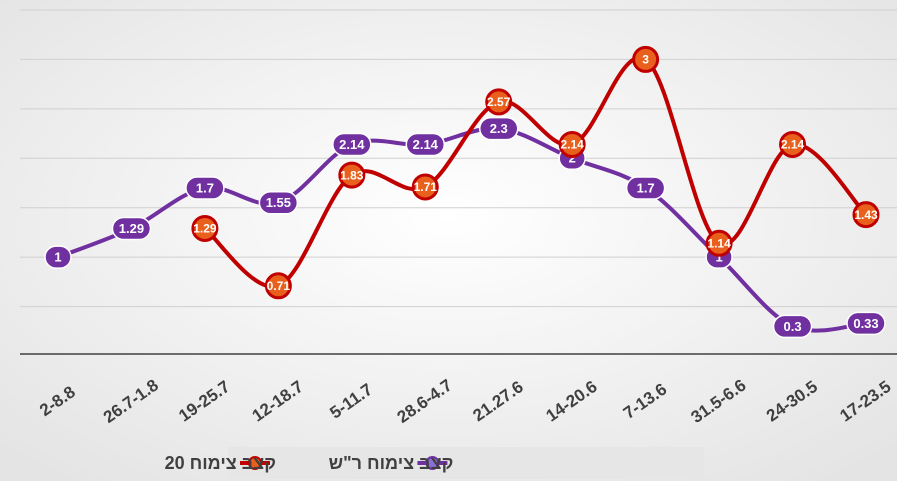 This screenshot has height=481, width=897. I want to click on data-label: 0.3, so click(793, 326).